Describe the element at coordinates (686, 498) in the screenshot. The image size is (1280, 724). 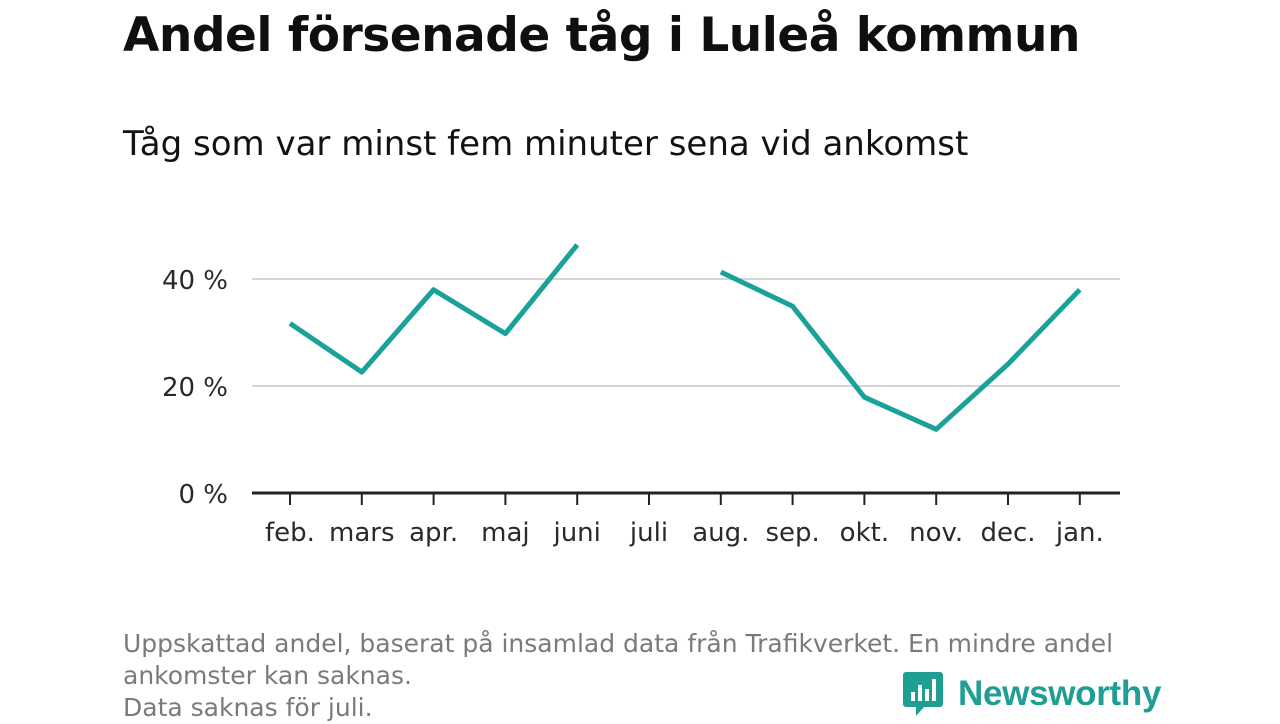
I see `x-axis` at that location.